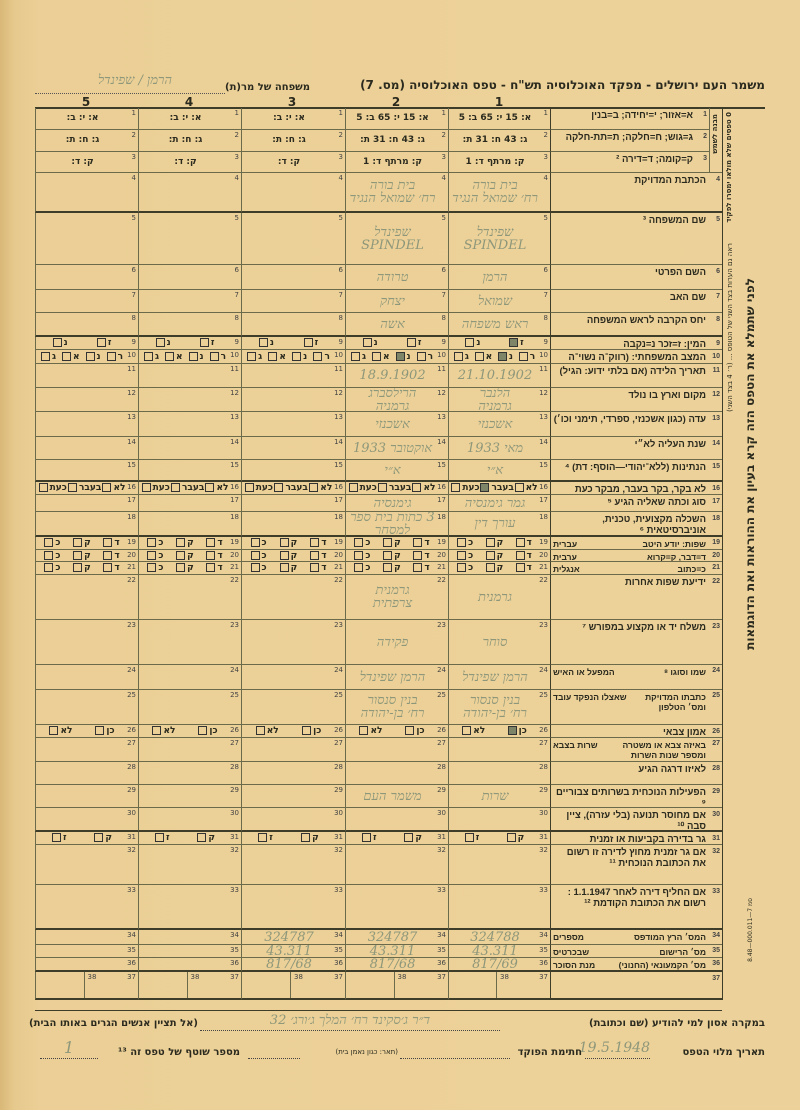 The height and width of the screenshot is (1110, 800). What do you see at coordinates (499, 119) in the screenshot?
I see `person-1-field-1: 1 א: 15 י: 65 ב: 5` at bounding box center [499, 119].